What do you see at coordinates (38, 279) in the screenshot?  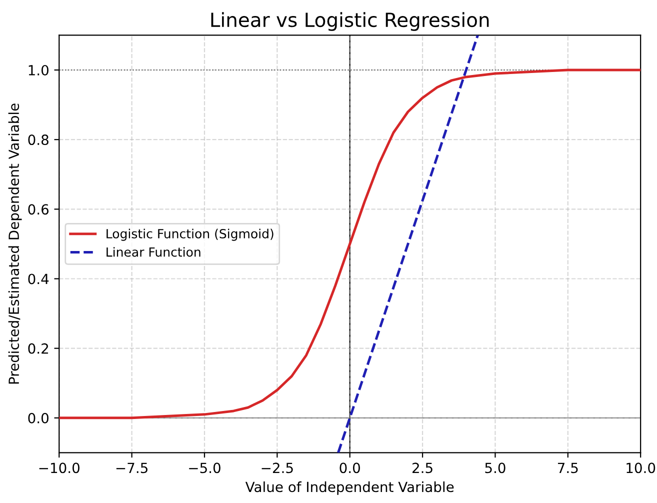 I see `y-tick-label: 0.4` at bounding box center [38, 279].